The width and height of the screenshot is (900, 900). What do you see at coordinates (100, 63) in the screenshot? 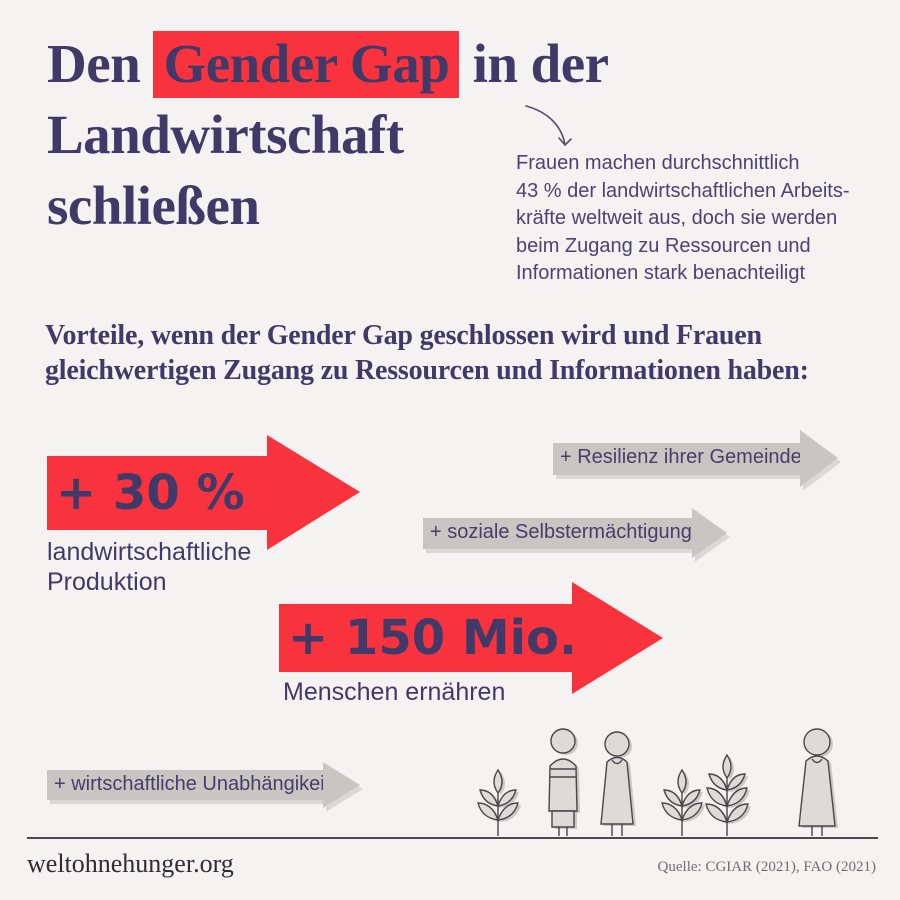
I see `title-text-pre: Den` at bounding box center [100, 63].